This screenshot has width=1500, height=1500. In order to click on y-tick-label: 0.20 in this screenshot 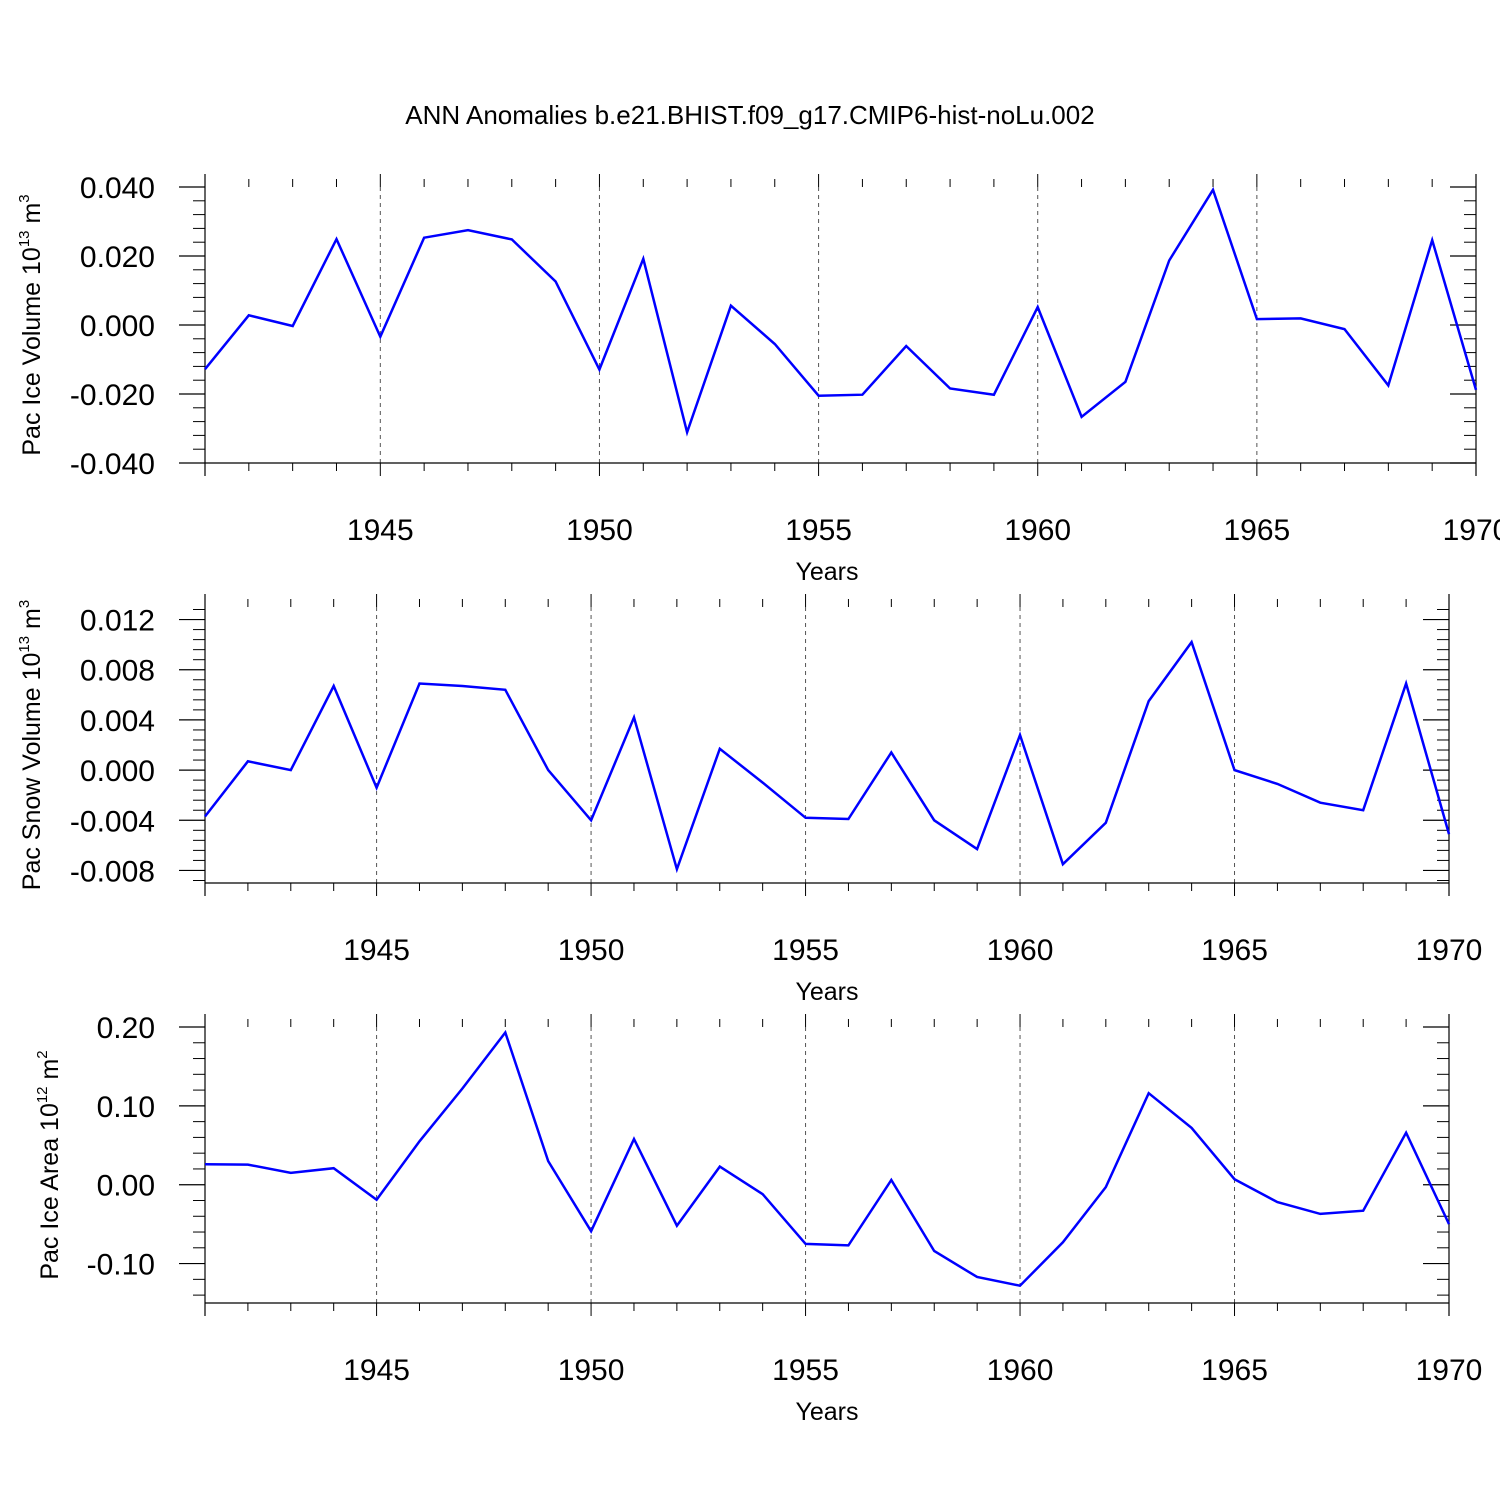, I will do `click(126, 1028)`.